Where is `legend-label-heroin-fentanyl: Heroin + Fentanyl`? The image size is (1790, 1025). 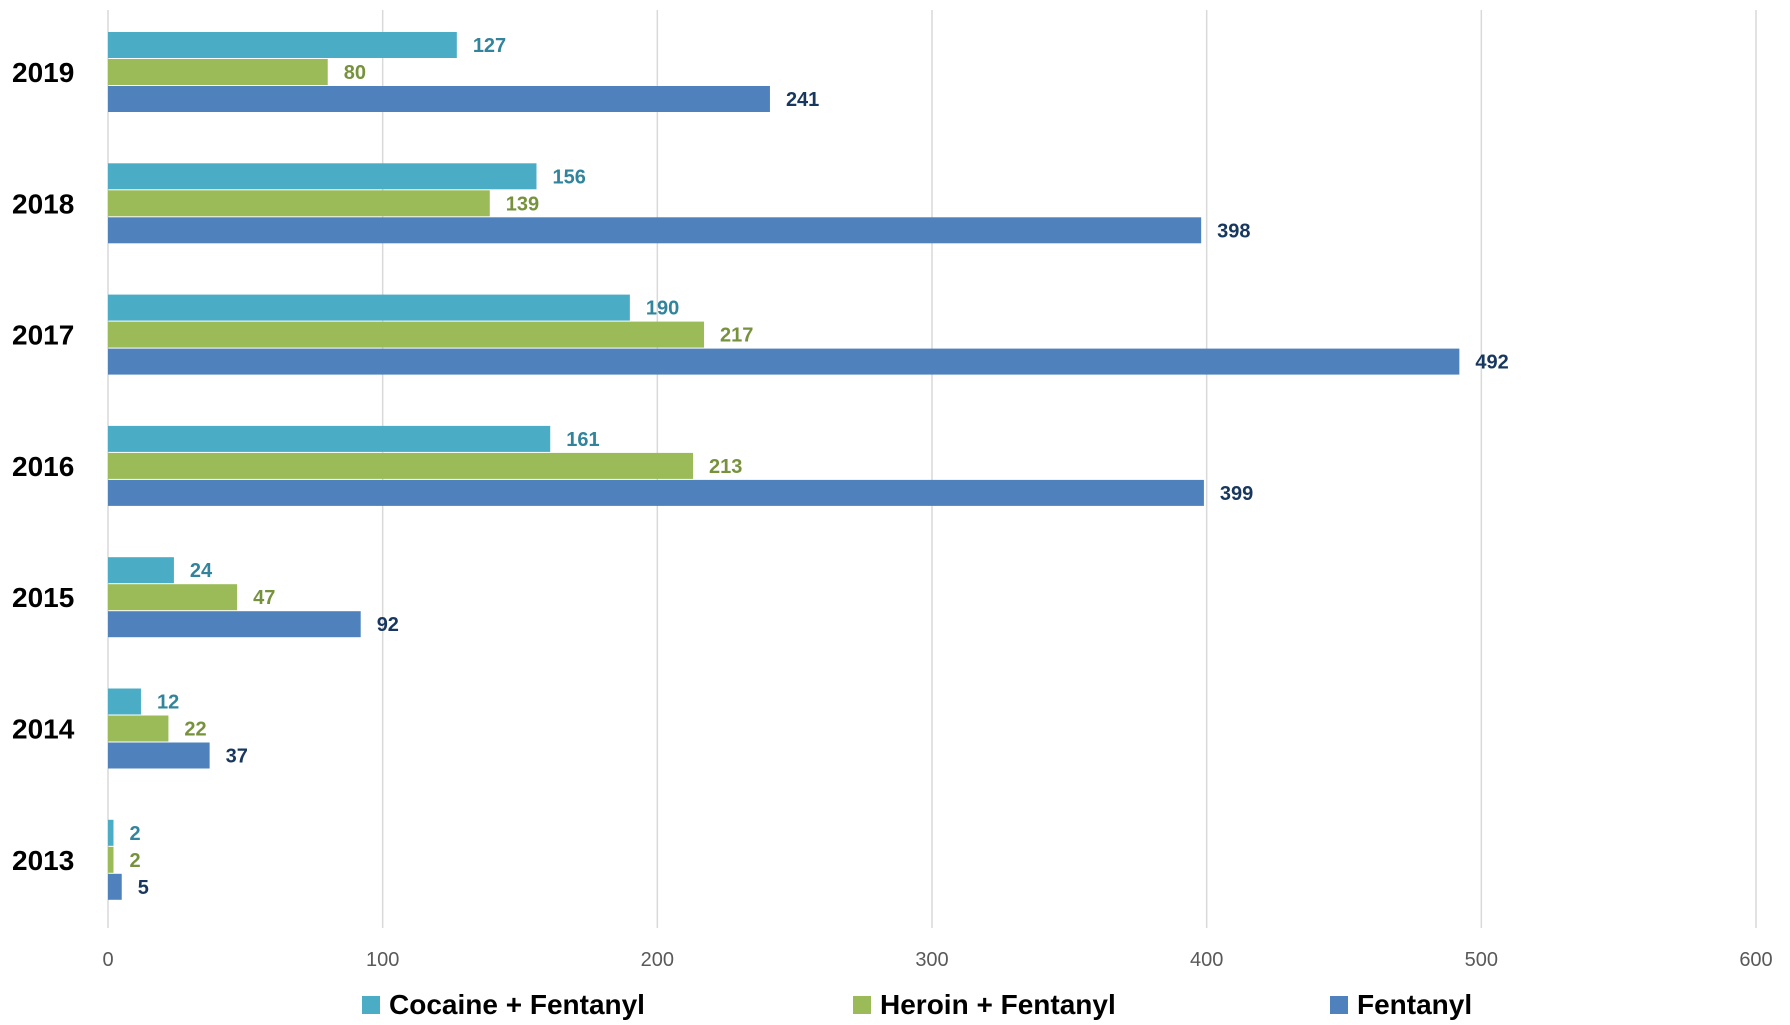 legend-label-heroin-fentanyl: Heroin + Fentanyl is located at coordinates (998, 1004).